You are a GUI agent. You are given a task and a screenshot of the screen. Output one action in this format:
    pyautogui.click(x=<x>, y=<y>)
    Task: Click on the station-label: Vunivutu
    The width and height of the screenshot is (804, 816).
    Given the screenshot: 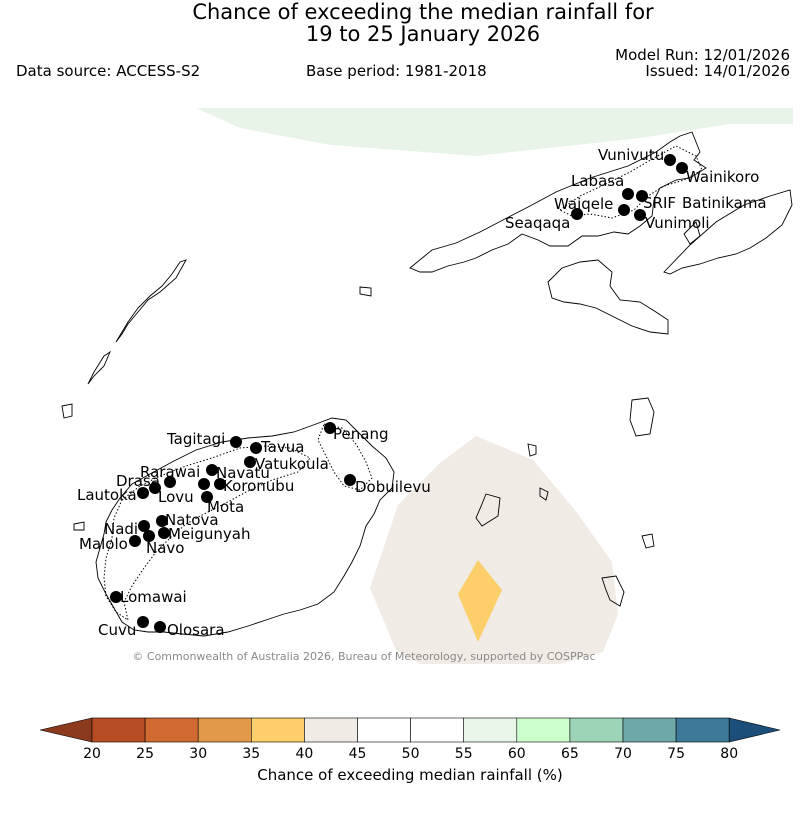 What is the action you would take?
    pyautogui.click(x=631, y=155)
    